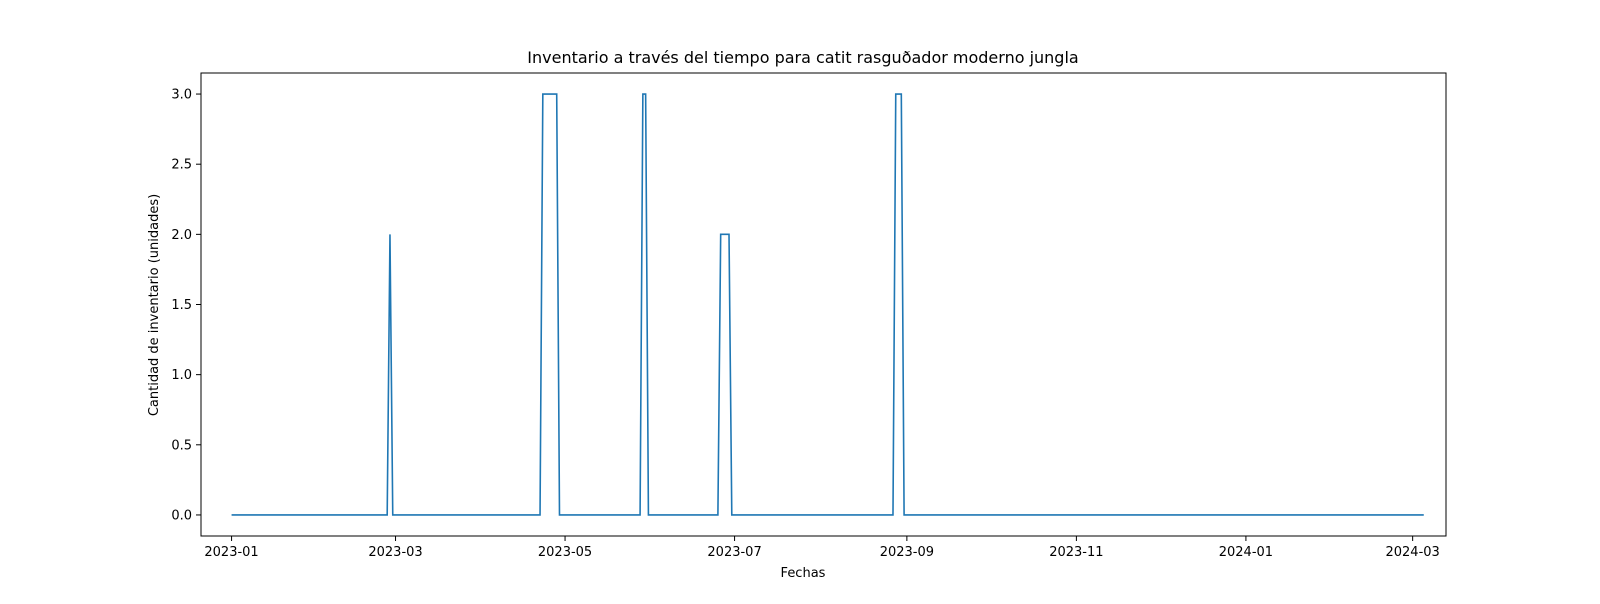 The image size is (1600, 604). Describe the element at coordinates (803, 573) in the screenshot. I see `x-axis-label: Fechas` at that location.